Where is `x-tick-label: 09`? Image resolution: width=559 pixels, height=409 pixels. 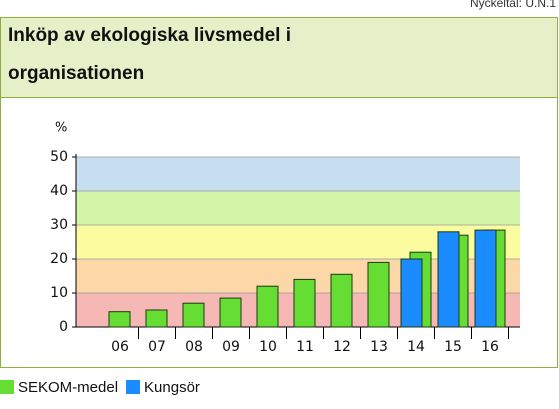 x-tick-label: 09 is located at coordinates (231, 347).